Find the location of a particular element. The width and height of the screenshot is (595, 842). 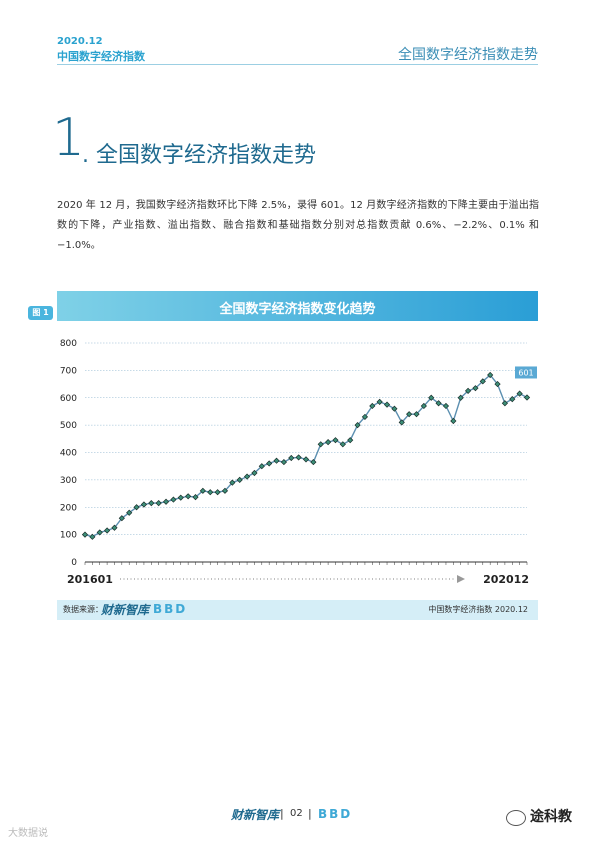

source-bar: 数据来源： 财新智库 BBD 中国数字经济指数 2020.12 is located at coordinates (297, 610).